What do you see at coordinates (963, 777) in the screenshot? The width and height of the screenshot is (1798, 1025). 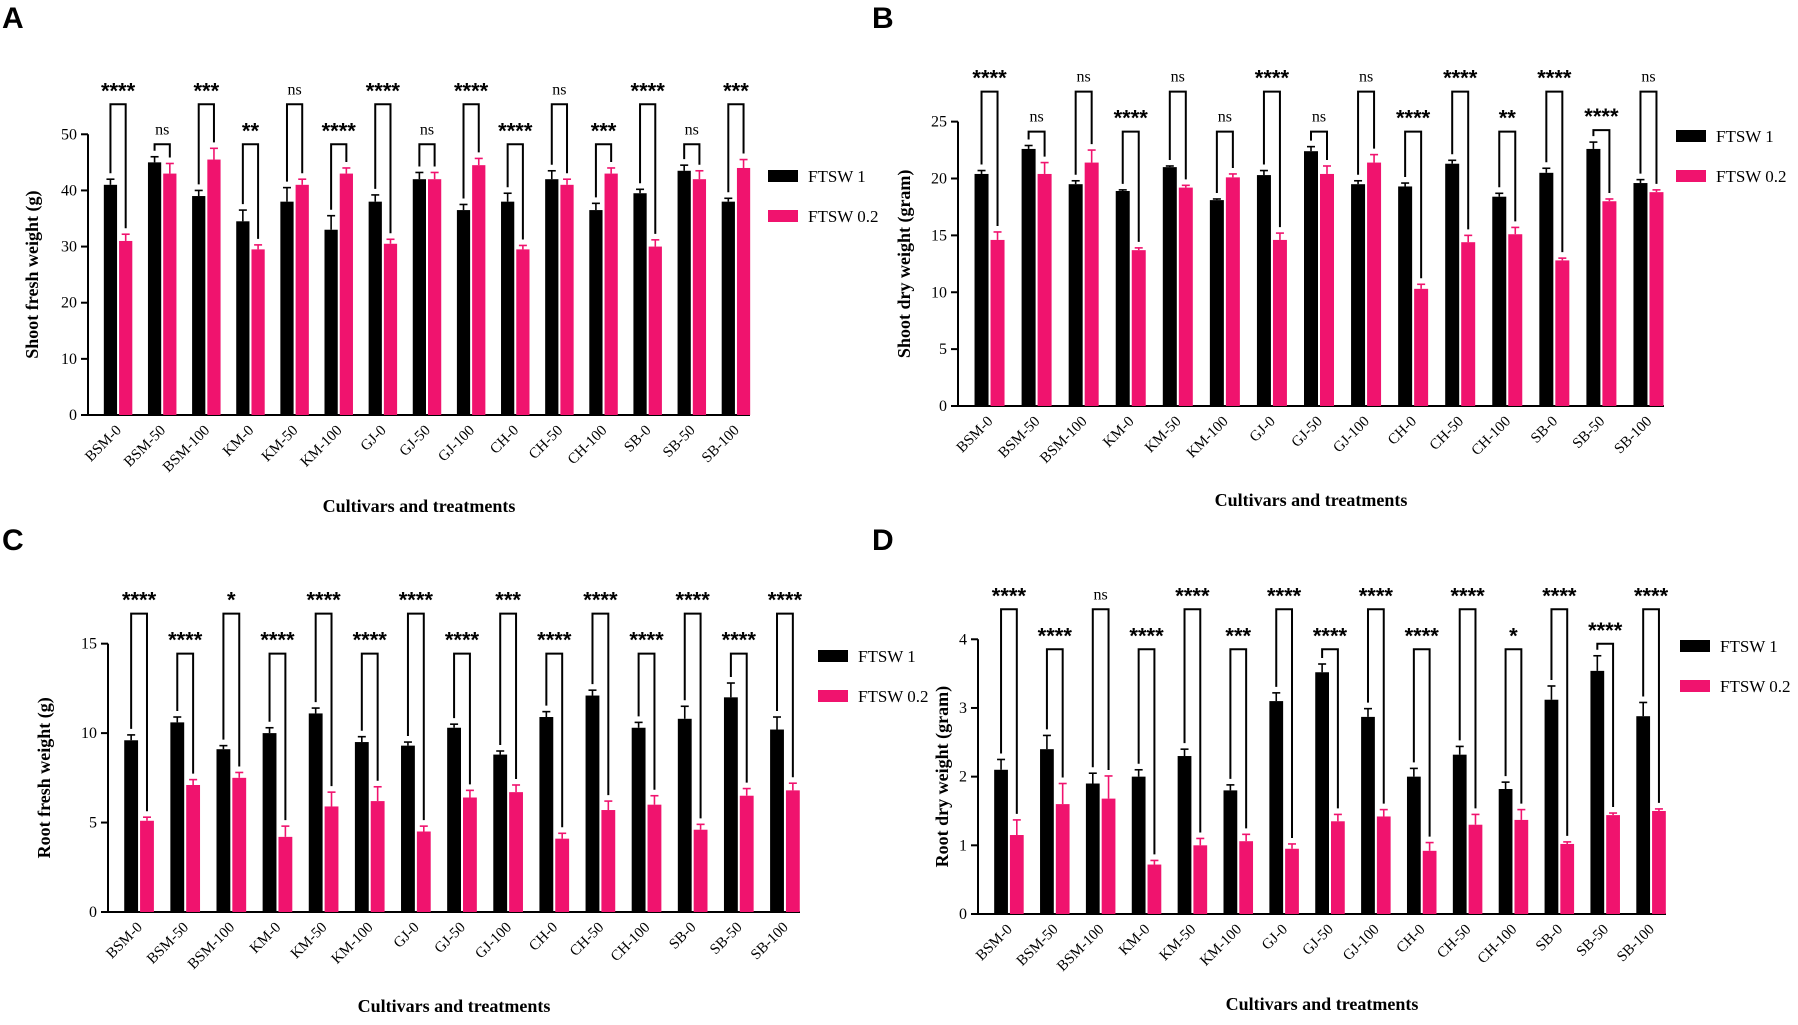 I see `y-tick-label: 2` at bounding box center [963, 777].